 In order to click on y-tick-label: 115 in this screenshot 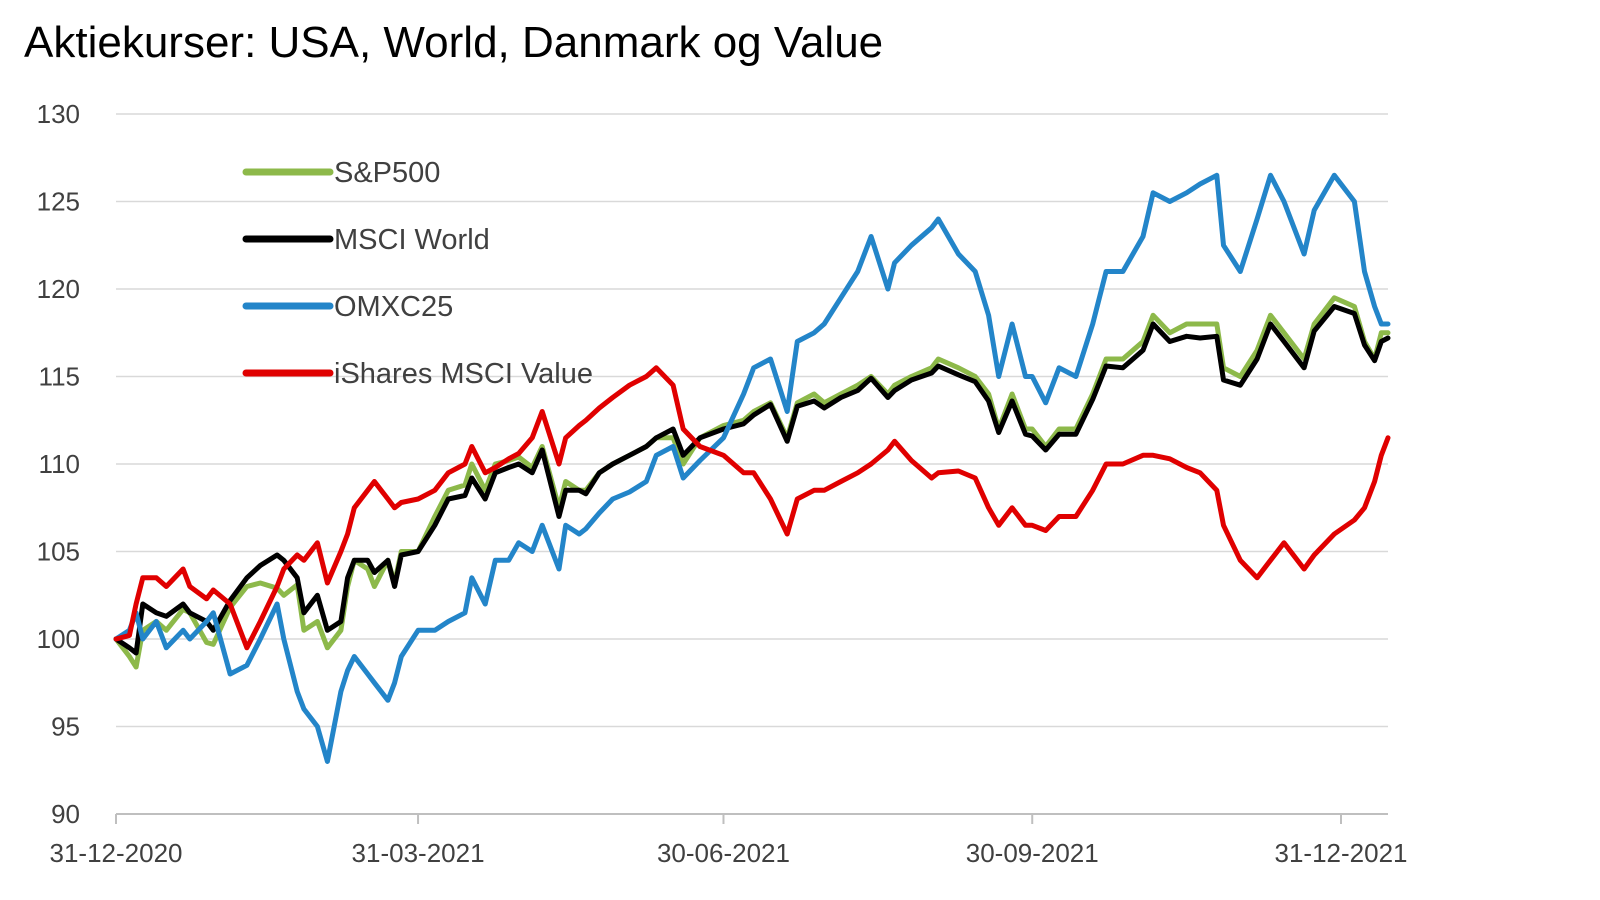, I will do `click(59, 377)`.